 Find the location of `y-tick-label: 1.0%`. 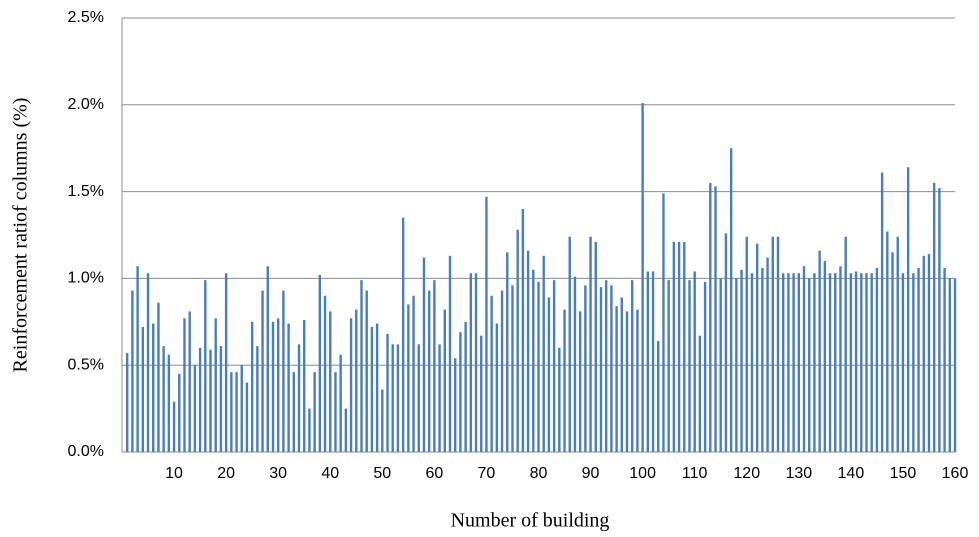

y-tick-label: 1.0% is located at coordinates (86, 278).